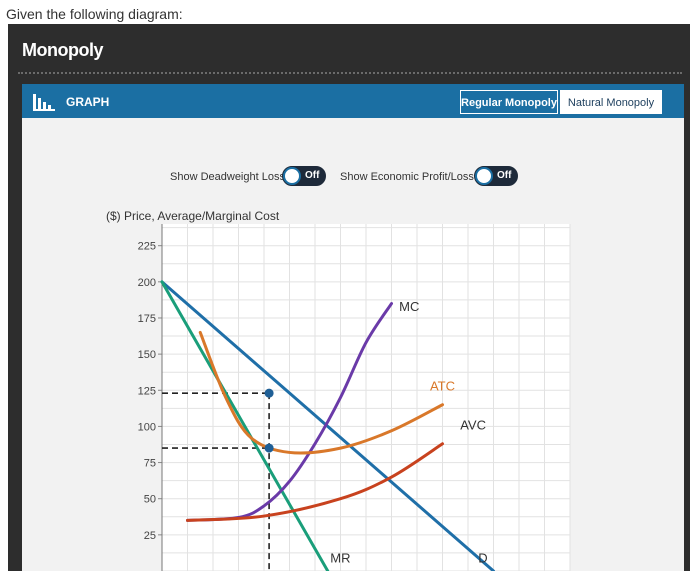  Describe the element at coordinates (147, 247) in the screenshot. I see `y-tick-label: 225` at that location.